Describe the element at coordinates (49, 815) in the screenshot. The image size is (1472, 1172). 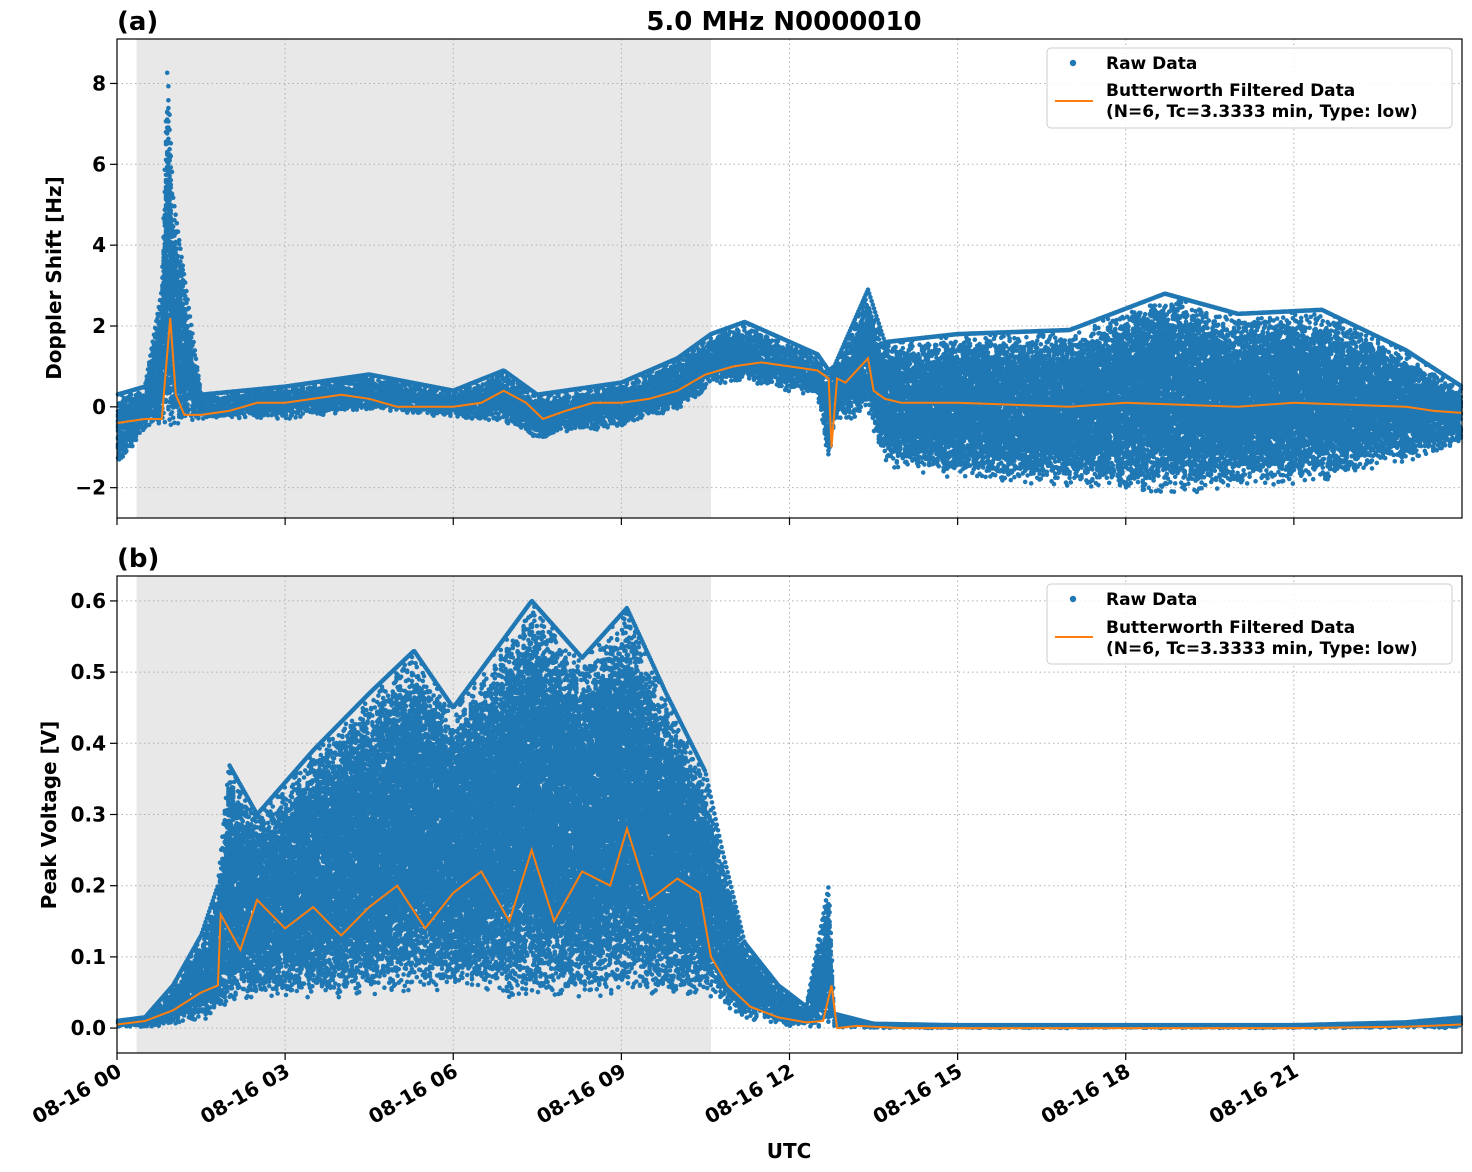
I see `panel-b-y-axis-label: Peak Voltage [V]` at that location.